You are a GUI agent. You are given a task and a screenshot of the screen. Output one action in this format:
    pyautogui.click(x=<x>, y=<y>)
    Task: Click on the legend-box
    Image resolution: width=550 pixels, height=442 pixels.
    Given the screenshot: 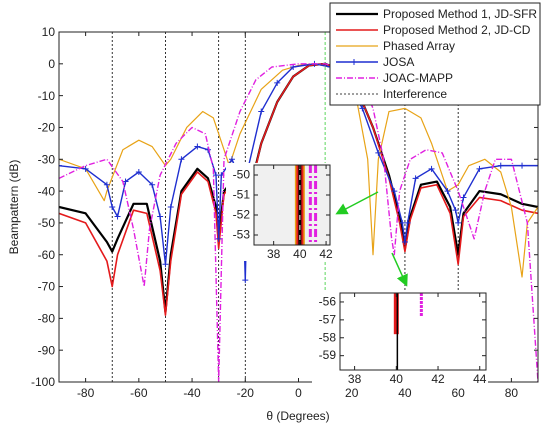 What is the action you would take?
    pyautogui.click(x=435, y=54)
    